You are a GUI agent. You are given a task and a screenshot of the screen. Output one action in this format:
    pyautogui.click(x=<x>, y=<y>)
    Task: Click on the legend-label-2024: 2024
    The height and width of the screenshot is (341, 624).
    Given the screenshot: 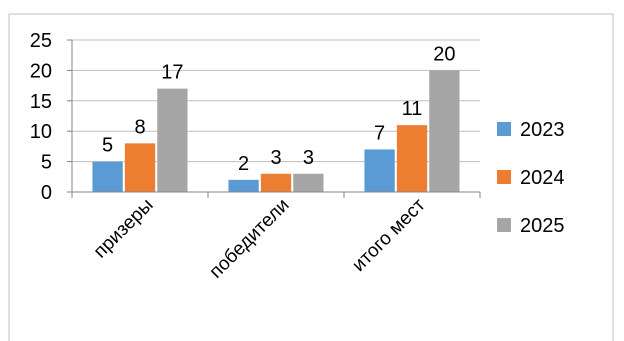 What is the action you would take?
    pyautogui.click(x=542, y=178)
    